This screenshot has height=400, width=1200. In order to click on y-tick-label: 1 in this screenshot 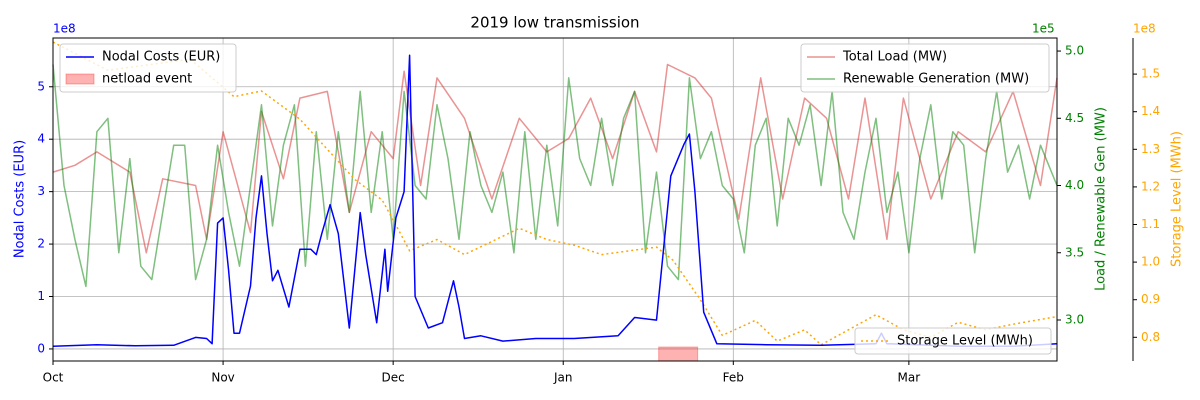, I will do `click(41, 296)`.